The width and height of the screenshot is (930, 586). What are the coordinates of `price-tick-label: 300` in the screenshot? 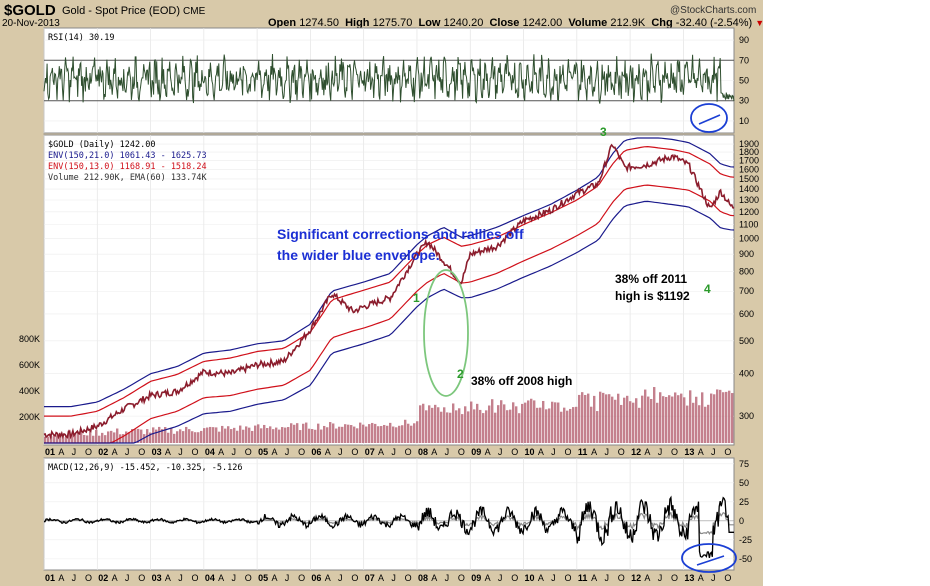 It's located at (746, 416).